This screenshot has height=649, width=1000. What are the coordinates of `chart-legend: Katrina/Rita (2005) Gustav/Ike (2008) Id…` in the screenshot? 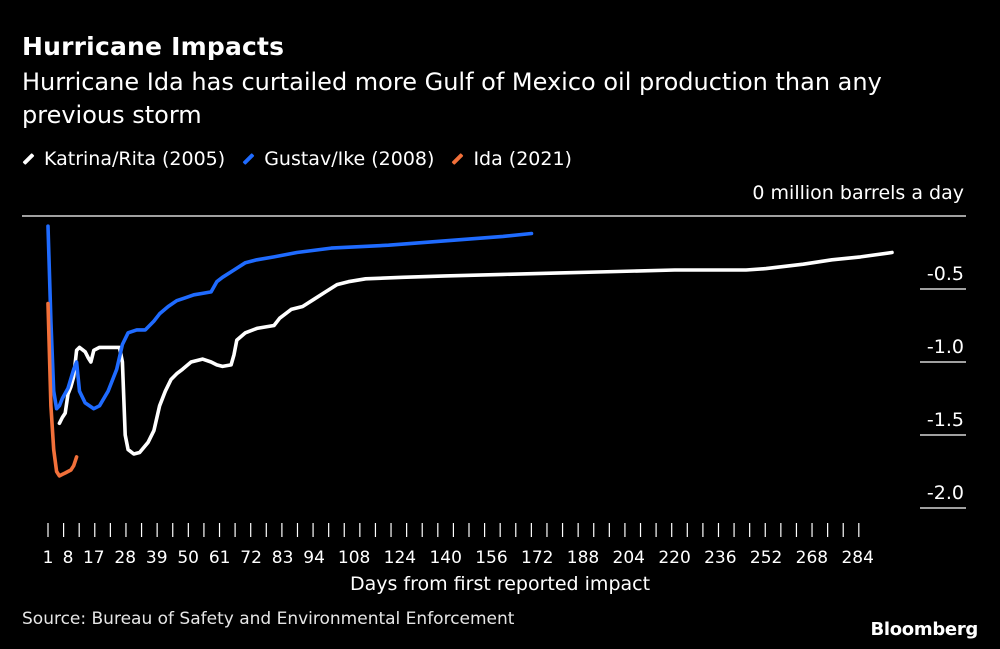 It's located at (305, 159).